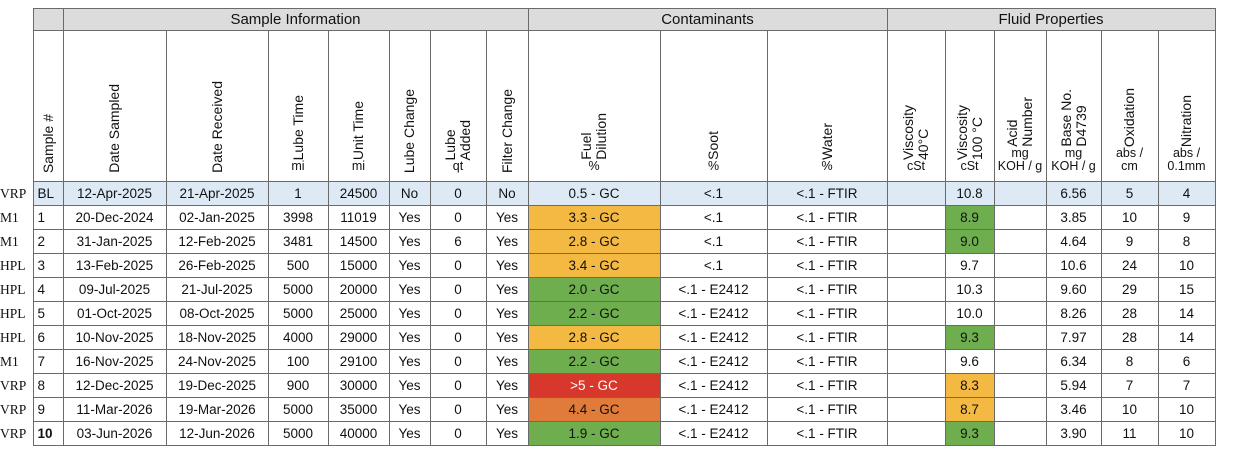 The height and width of the screenshot is (452, 1246). Describe the element at coordinates (217, 409) in the screenshot. I see `cell-date-received: 19-Mar-2026` at that location.